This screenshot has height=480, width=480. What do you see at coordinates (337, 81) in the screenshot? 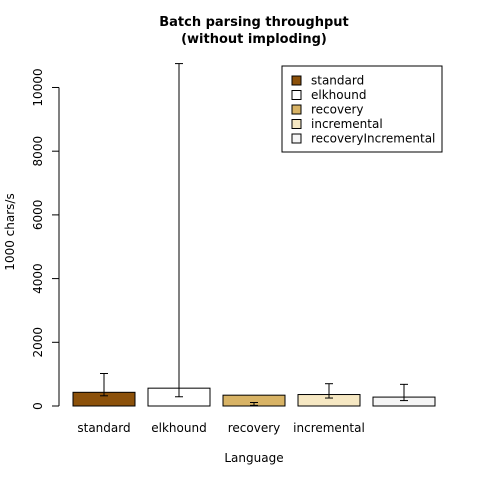
I see `legend-entry: standard` at bounding box center [337, 81].